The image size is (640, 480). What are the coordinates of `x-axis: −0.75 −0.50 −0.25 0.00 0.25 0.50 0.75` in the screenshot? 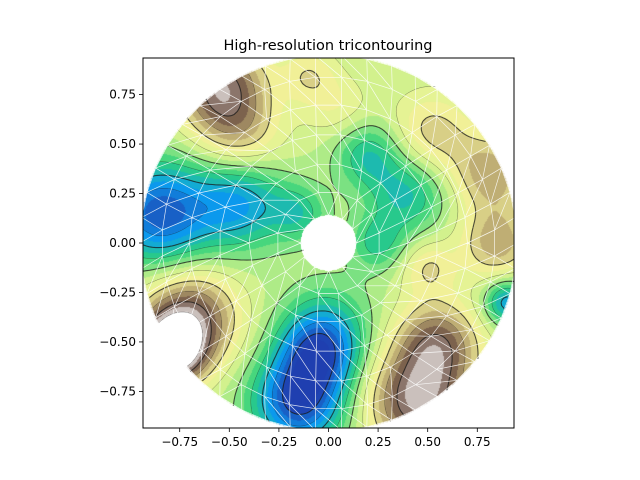 It's located at (326, 438).